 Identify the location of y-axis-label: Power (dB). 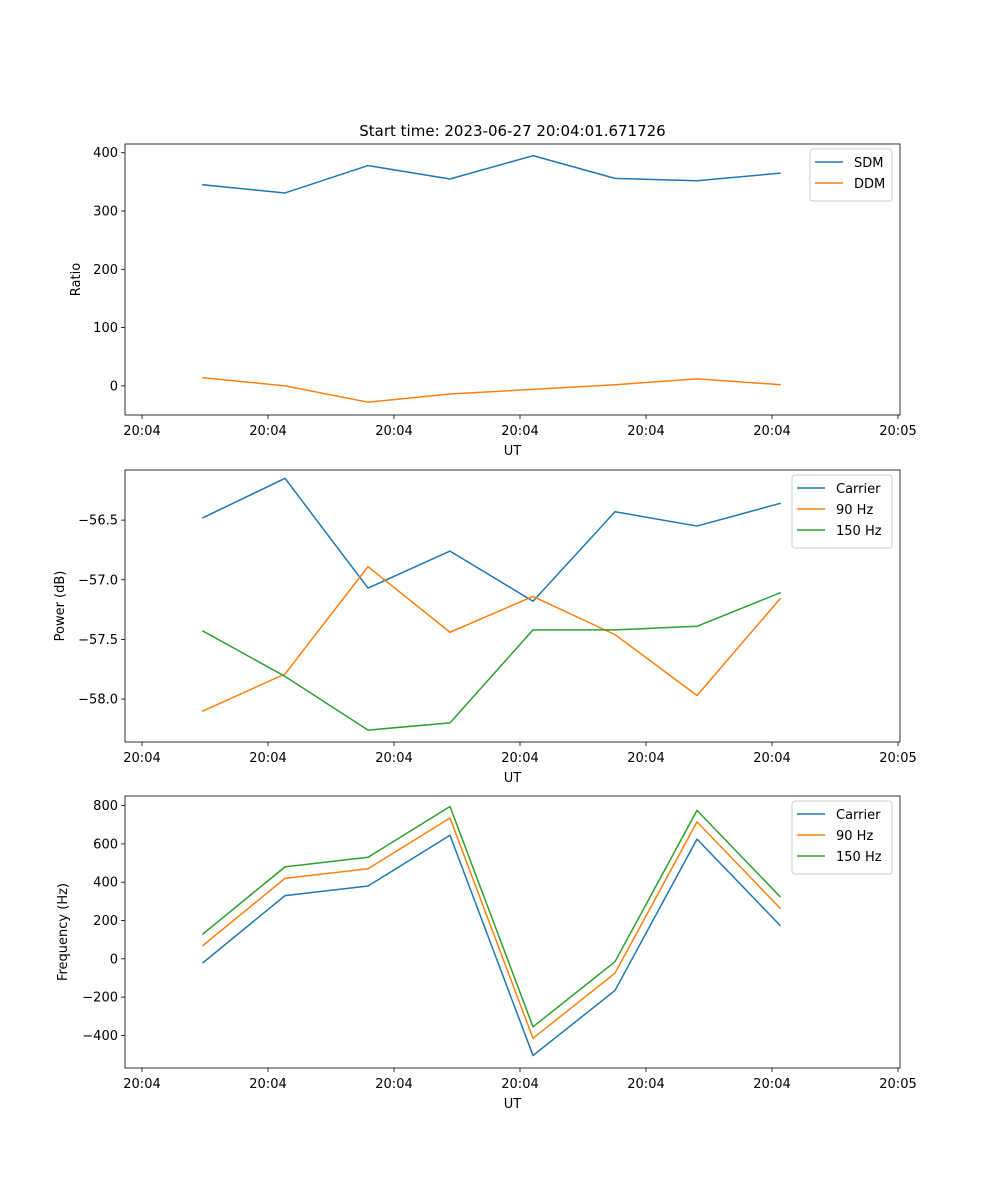
(60, 606).